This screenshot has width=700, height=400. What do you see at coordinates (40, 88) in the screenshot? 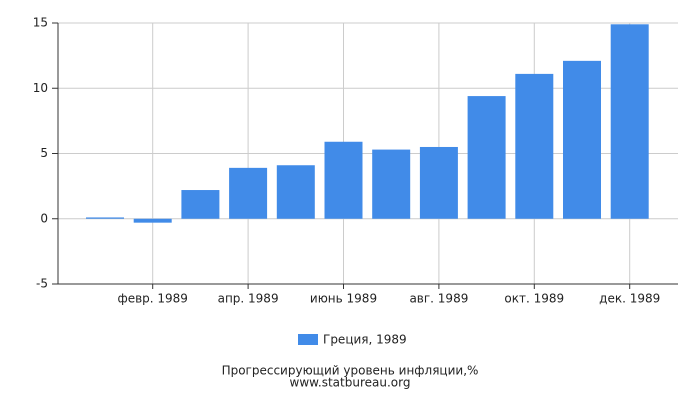
I see `y-tick-label: 10` at bounding box center [40, 88].